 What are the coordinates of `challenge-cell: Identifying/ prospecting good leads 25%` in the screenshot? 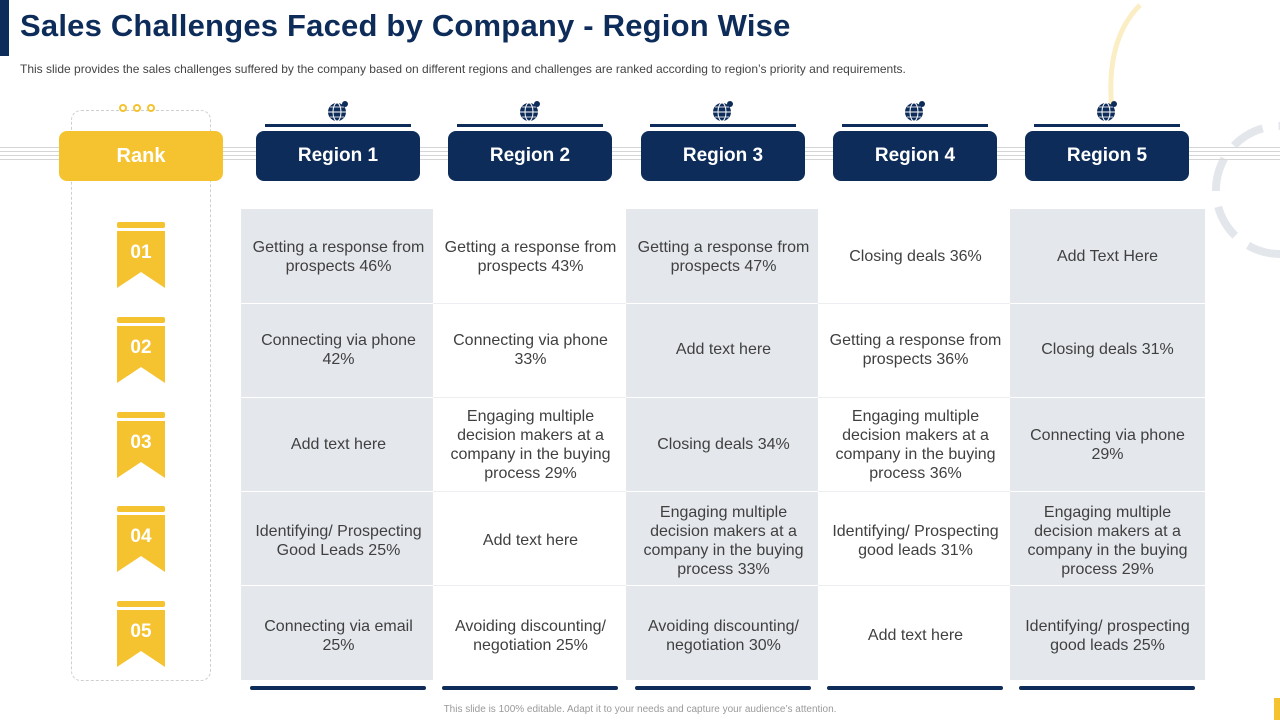 It's located at (1107, 635).